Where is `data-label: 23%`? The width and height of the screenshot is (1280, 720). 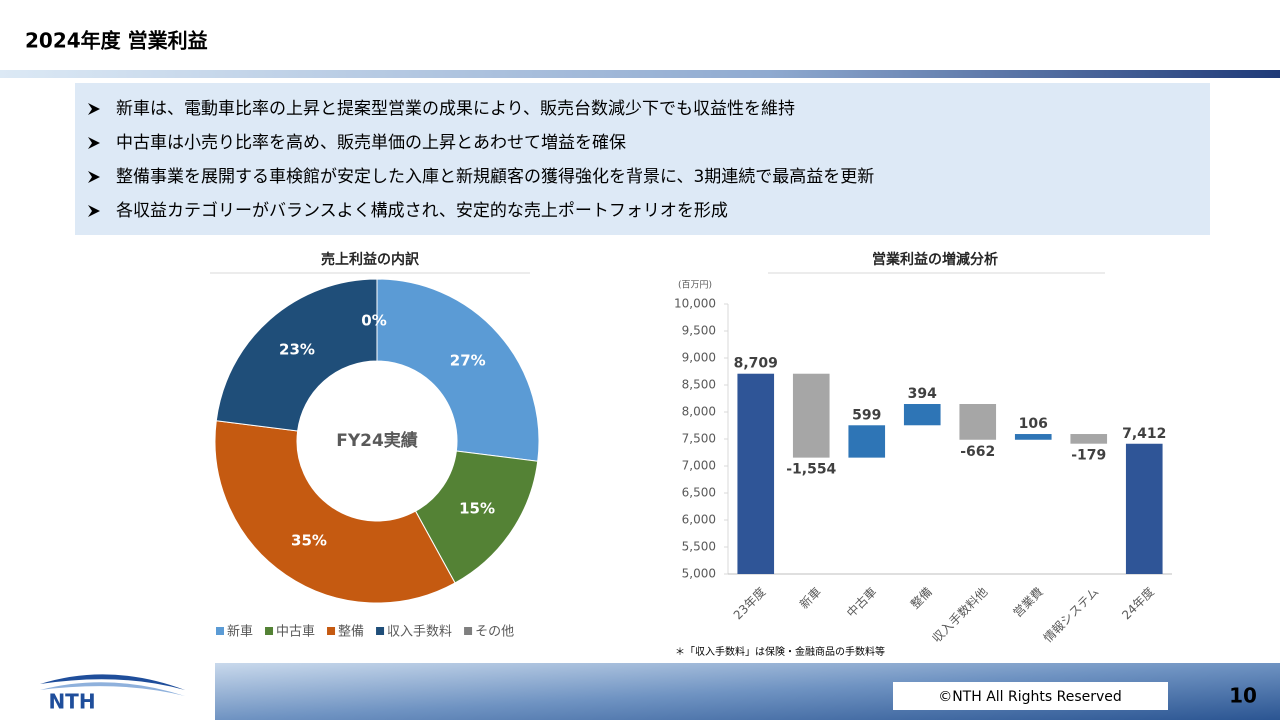 data-label: 23% is located at coordinates (297, 350).